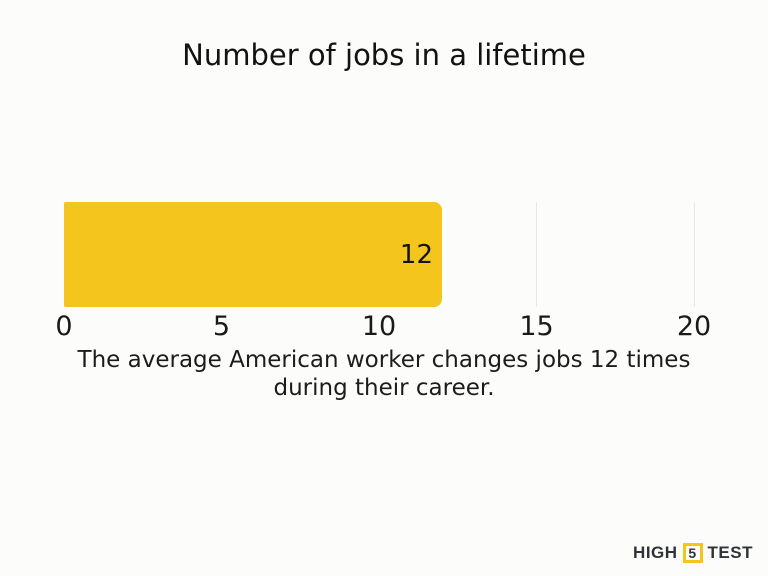  What do you see at coordinates (384, 388) in the screenshot?
I see `caption-line-2: during their career.` at bounding box center [384, 388].